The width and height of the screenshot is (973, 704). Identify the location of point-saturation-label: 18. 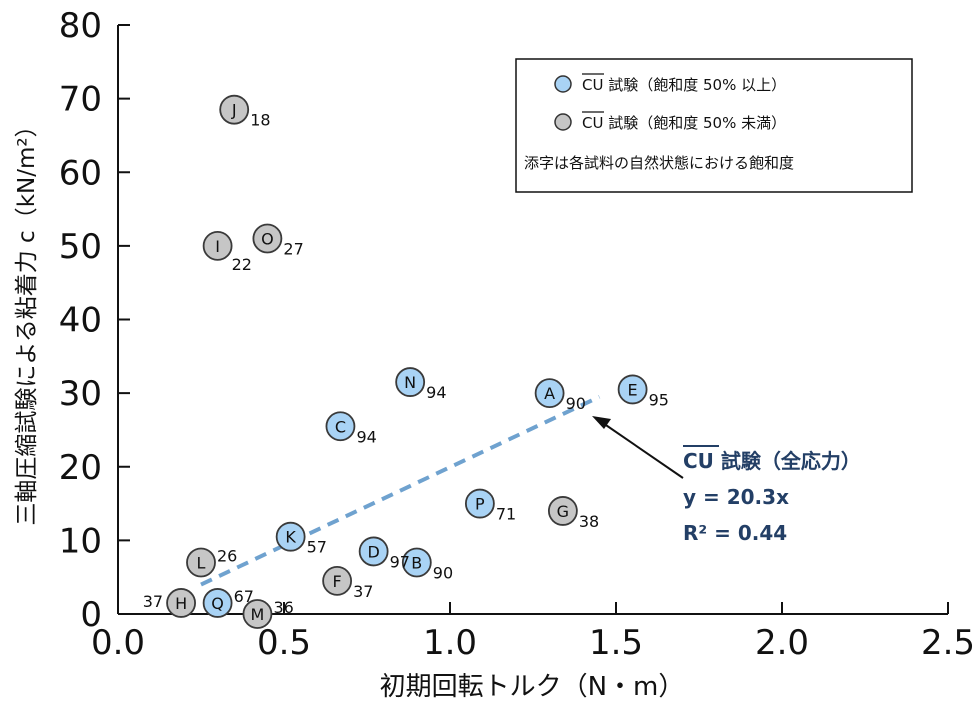
(260, 120).